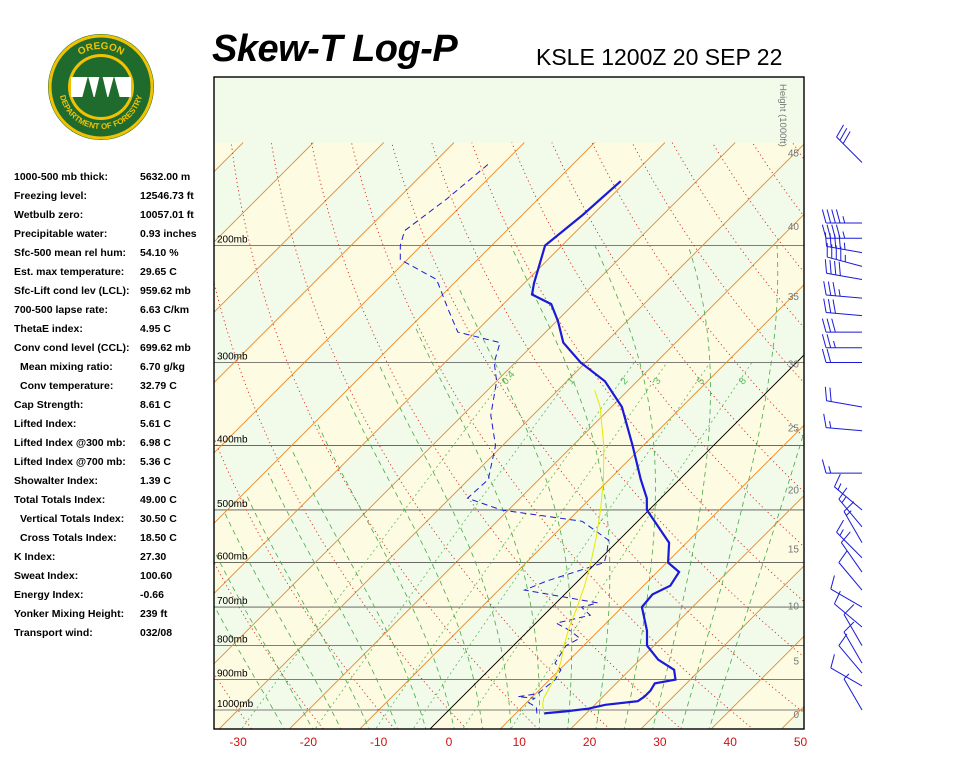  I want to click on index-value: 32.79 C, so click(158, 386).